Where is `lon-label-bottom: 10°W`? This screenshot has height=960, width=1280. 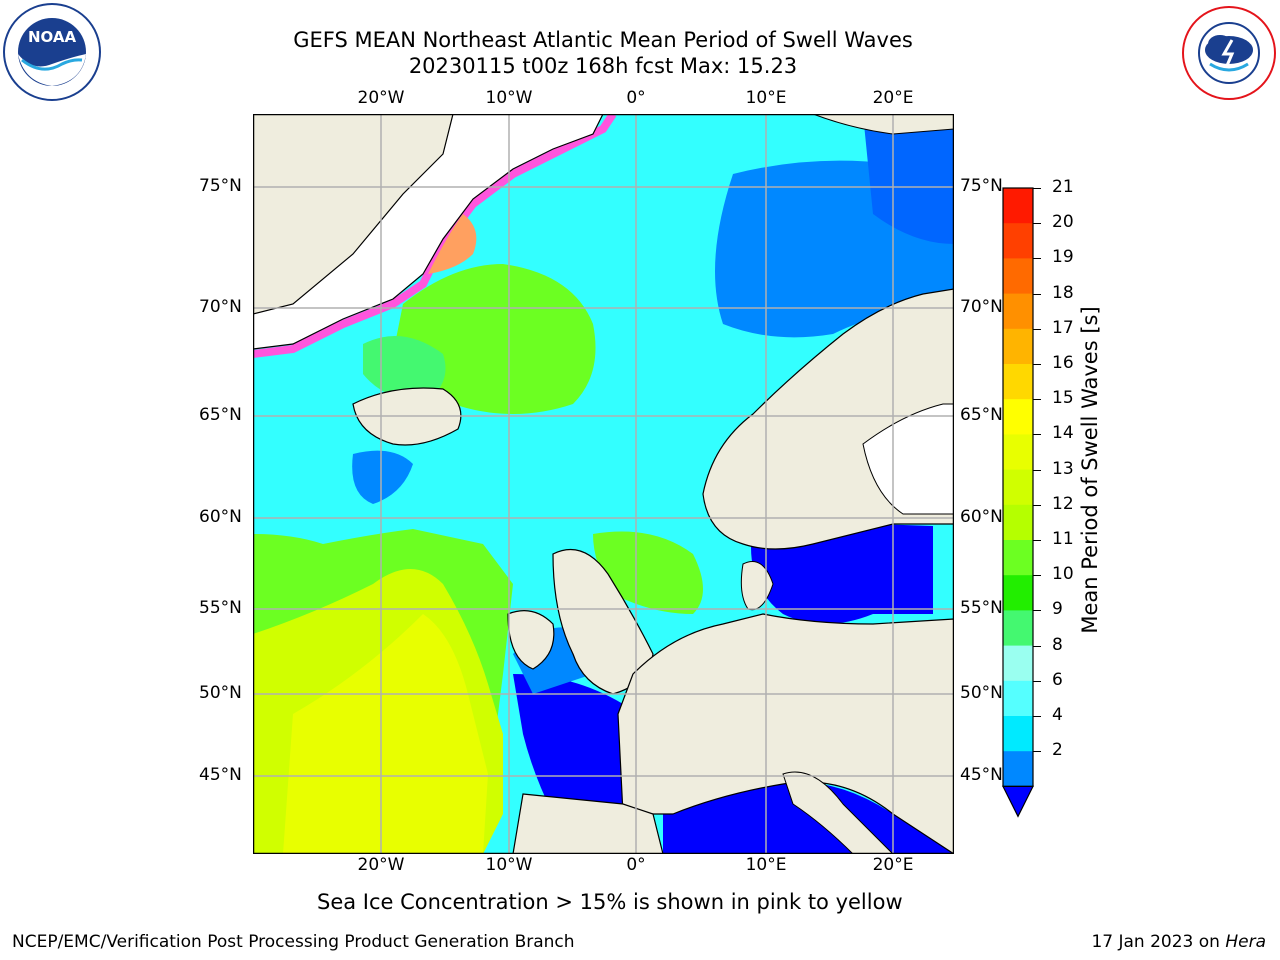 lon-label-bottom: 10°W is located at coordinates (509, 865).